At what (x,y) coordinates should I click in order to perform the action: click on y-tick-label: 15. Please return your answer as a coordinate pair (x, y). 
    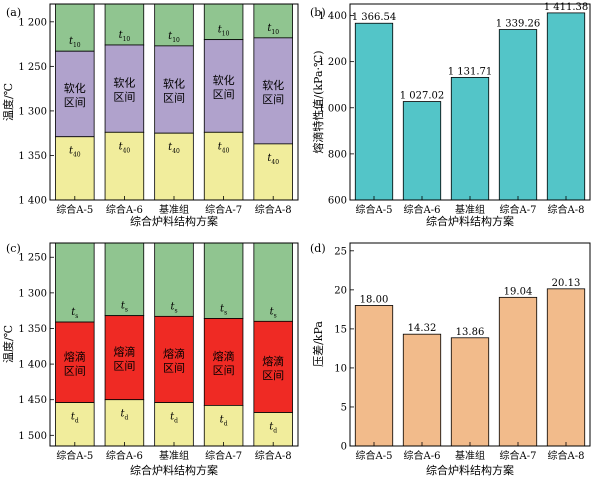
    Looking at the image, I should click on (340, 329).